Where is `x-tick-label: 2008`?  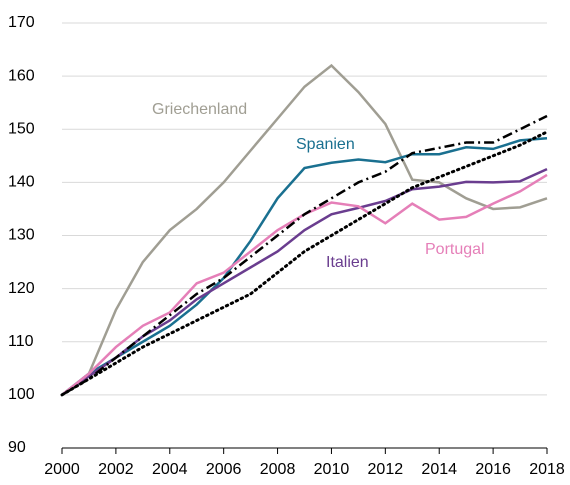 x-tick-label: 2008 is located at coordinates (278, 469).